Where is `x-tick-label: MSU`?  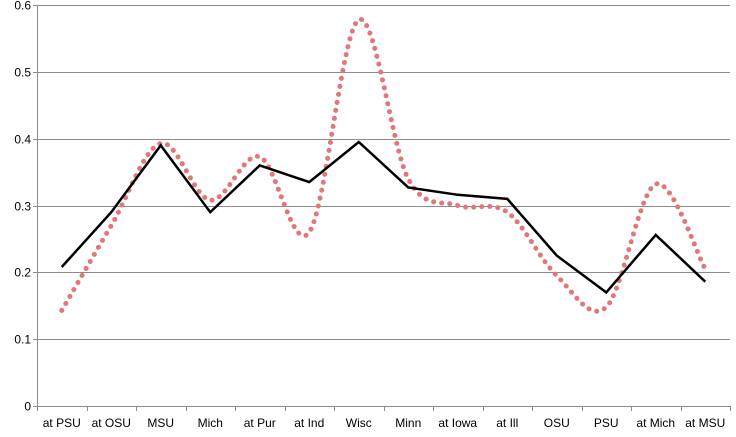
x-tick-label: MSU is located at coordinates (160, 423).